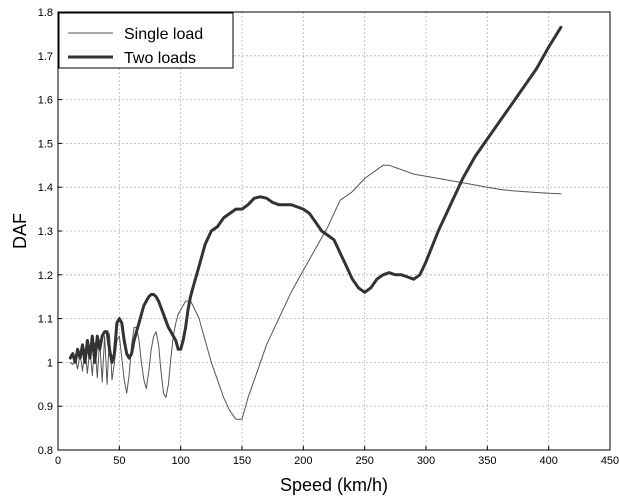  I want to click on y-tick-label: 1.6, so click(45, 101).